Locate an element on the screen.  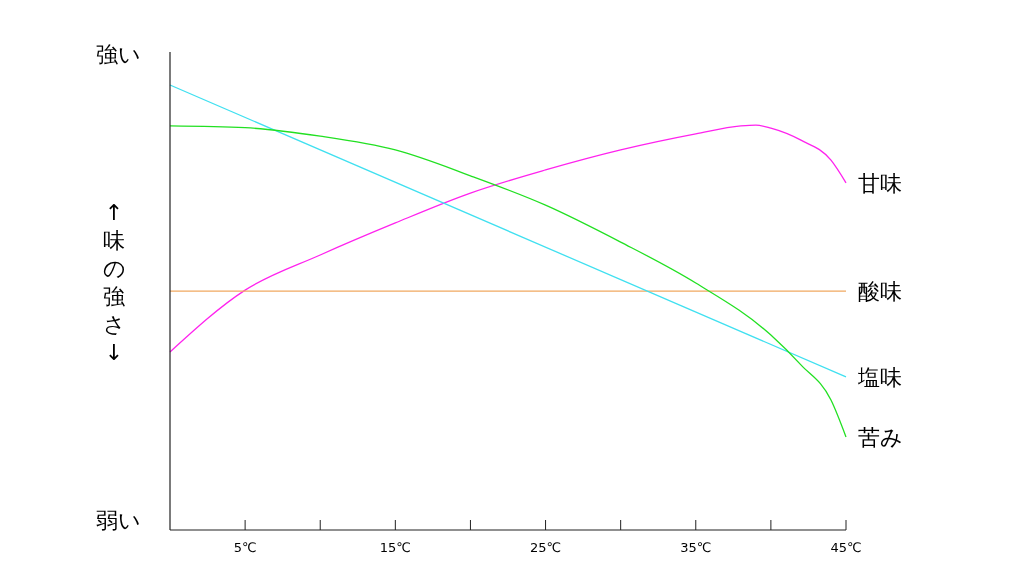
series-label: 酸味 is located at coordinates (880, 291).